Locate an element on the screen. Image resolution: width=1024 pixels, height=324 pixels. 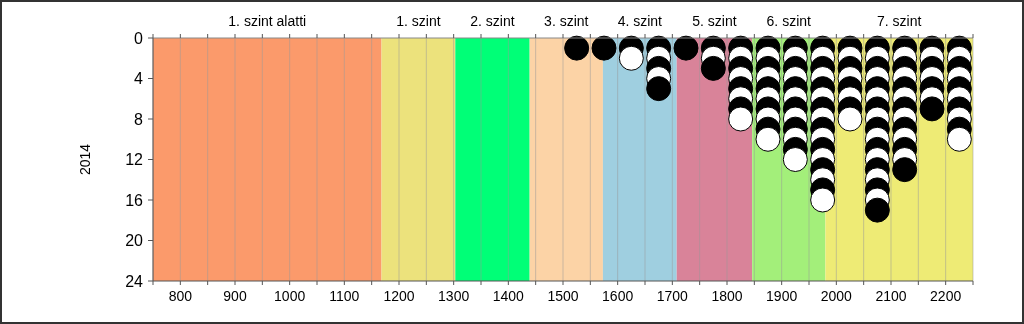
x-tick-label: 1700 is located at coordinates (672, 296).